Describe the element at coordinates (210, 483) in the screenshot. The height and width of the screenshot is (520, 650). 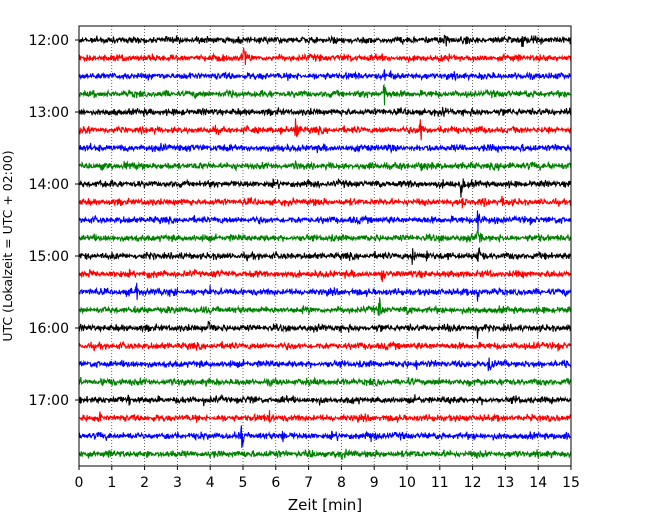
I see `x-tick-label: 4` at that location.